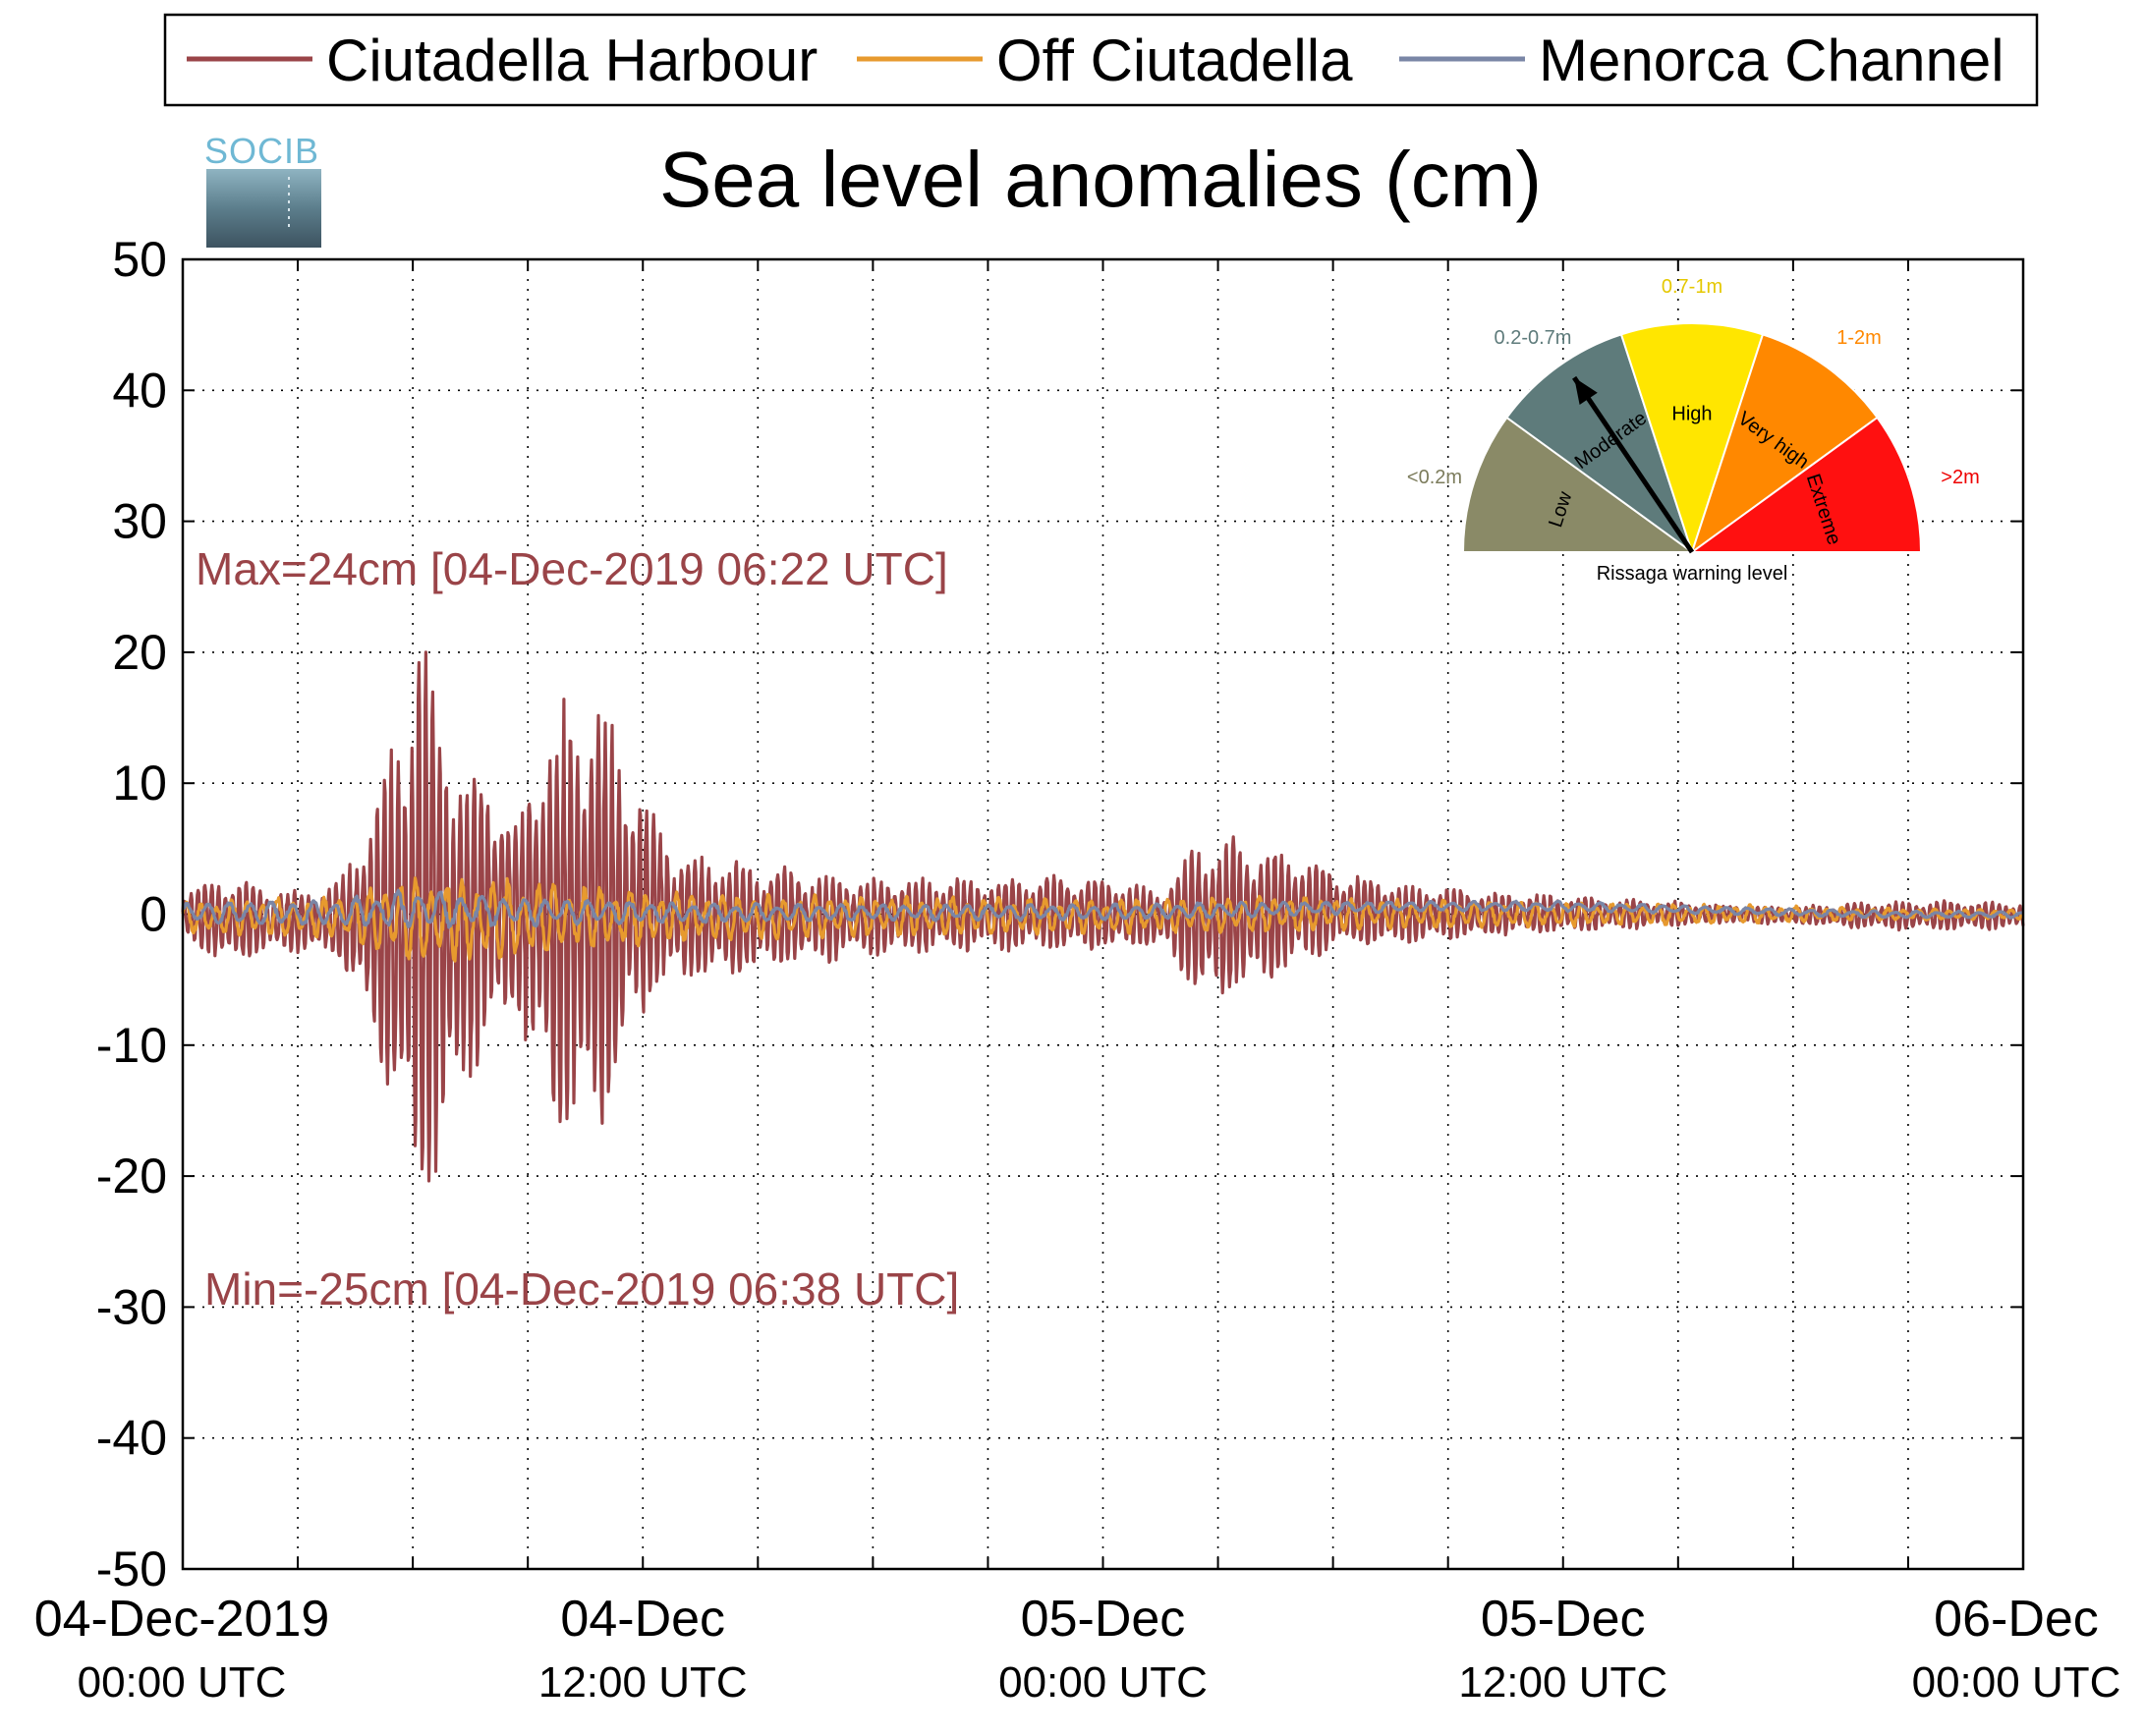  What do you see at coordinates (1805, 484) in the screenshot?
I see `gauge-segment-extreme` at bounding box center [1805, 484].